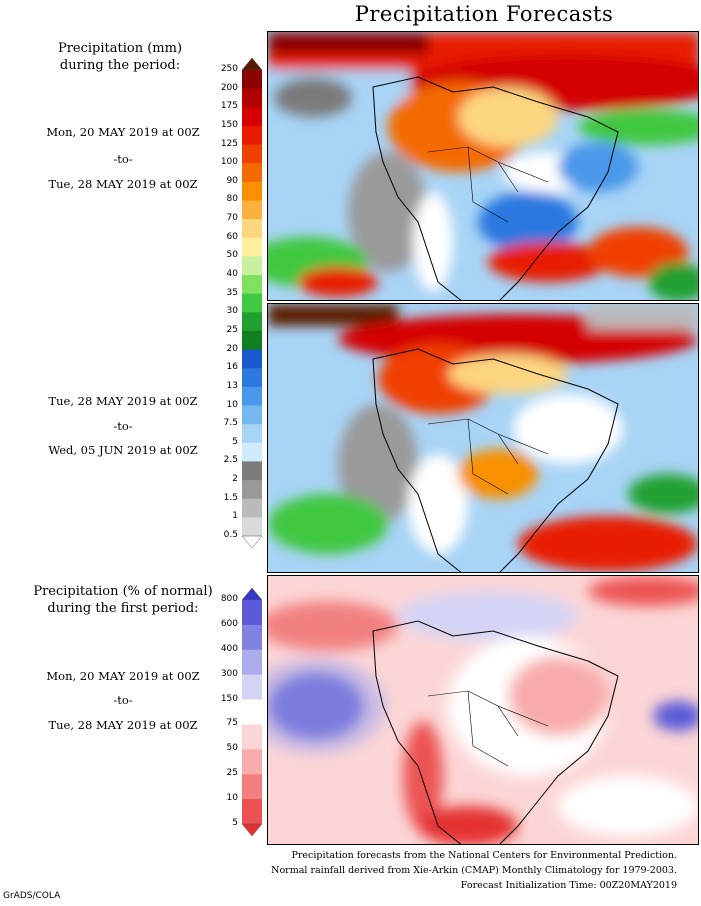 This screenshot has width=701, height=906. Describe the element at coordinates (235, 516) in the screenshot. I see `colorbar-mm-tick-label: 1` at that location.